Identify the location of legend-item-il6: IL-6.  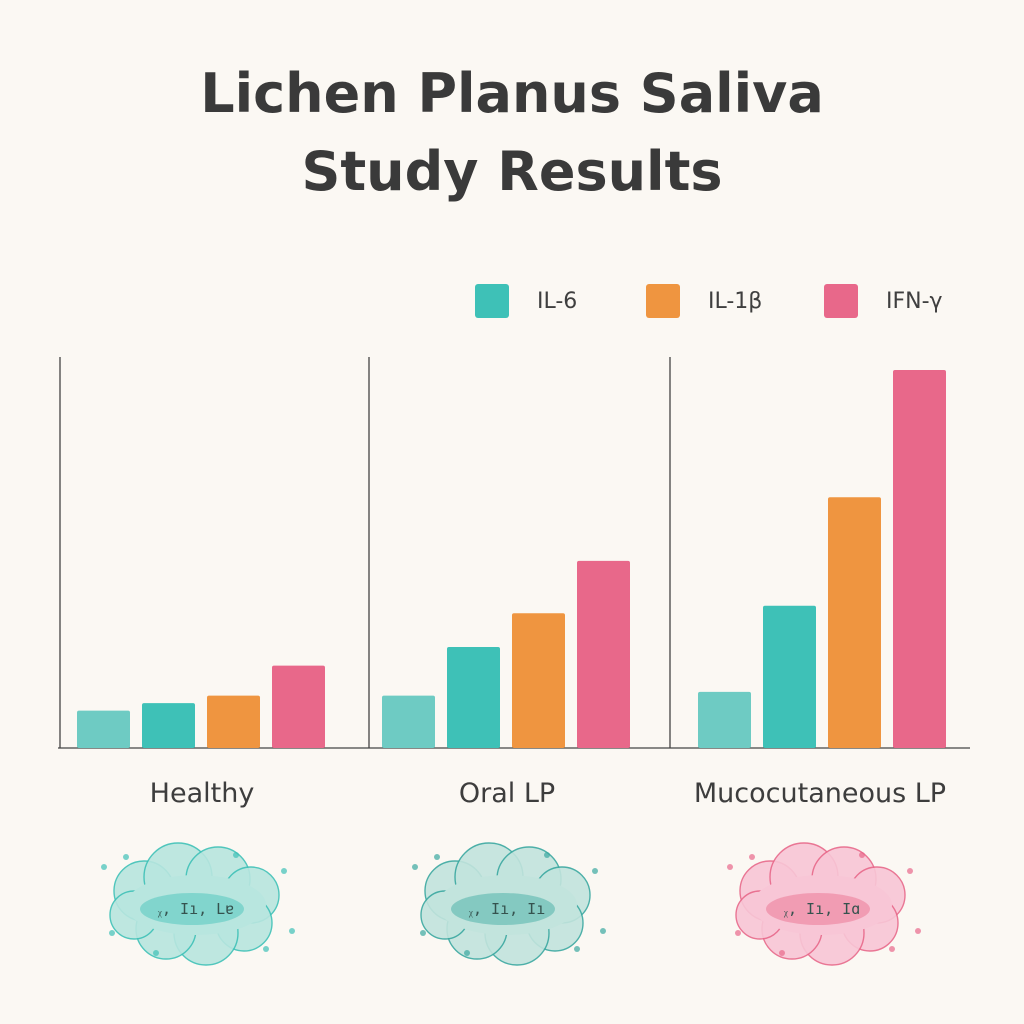
(526, 301).